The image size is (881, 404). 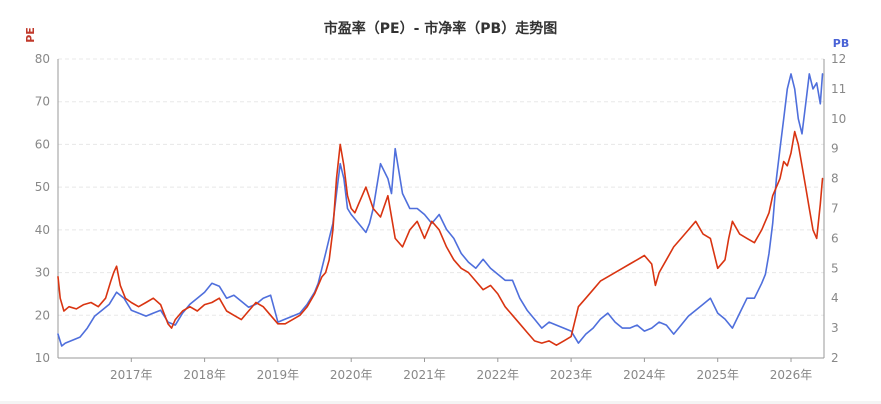 What do you see at coordinates (440, 28) in the screenshot?
I see `chart-title: 市盈率（PE）- 市净率（PB）走势图` at bounding box center [440, 28].